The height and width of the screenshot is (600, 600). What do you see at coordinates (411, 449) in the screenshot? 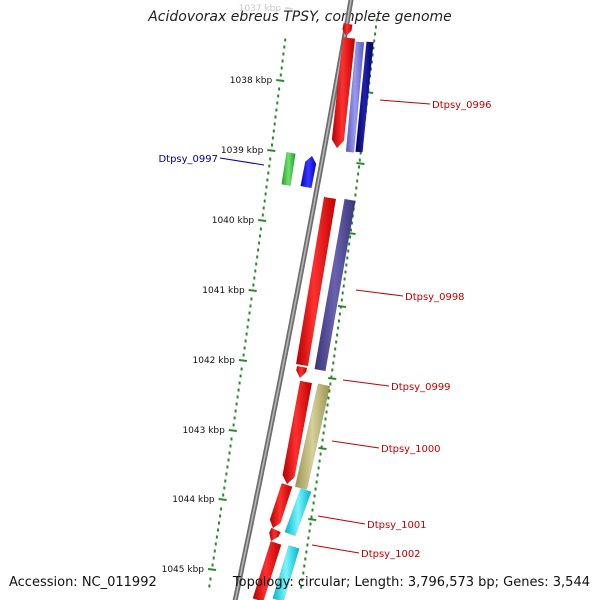
I see `gene-label: Dtpsy_1000` at bounding box center [411, 449].